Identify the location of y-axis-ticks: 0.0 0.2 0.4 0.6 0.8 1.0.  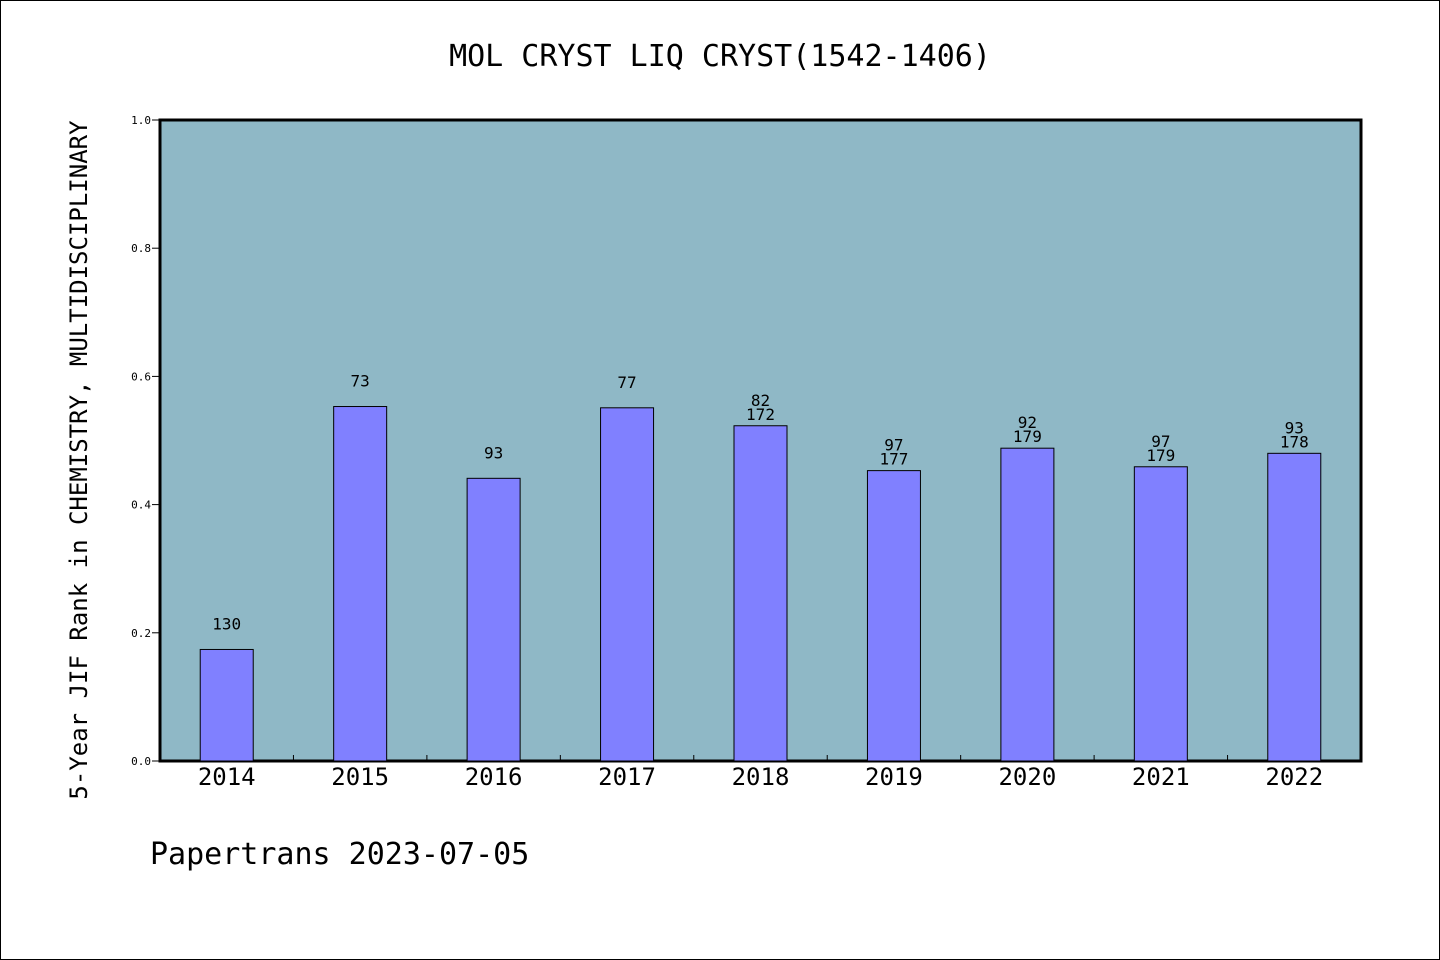
(145, 441).